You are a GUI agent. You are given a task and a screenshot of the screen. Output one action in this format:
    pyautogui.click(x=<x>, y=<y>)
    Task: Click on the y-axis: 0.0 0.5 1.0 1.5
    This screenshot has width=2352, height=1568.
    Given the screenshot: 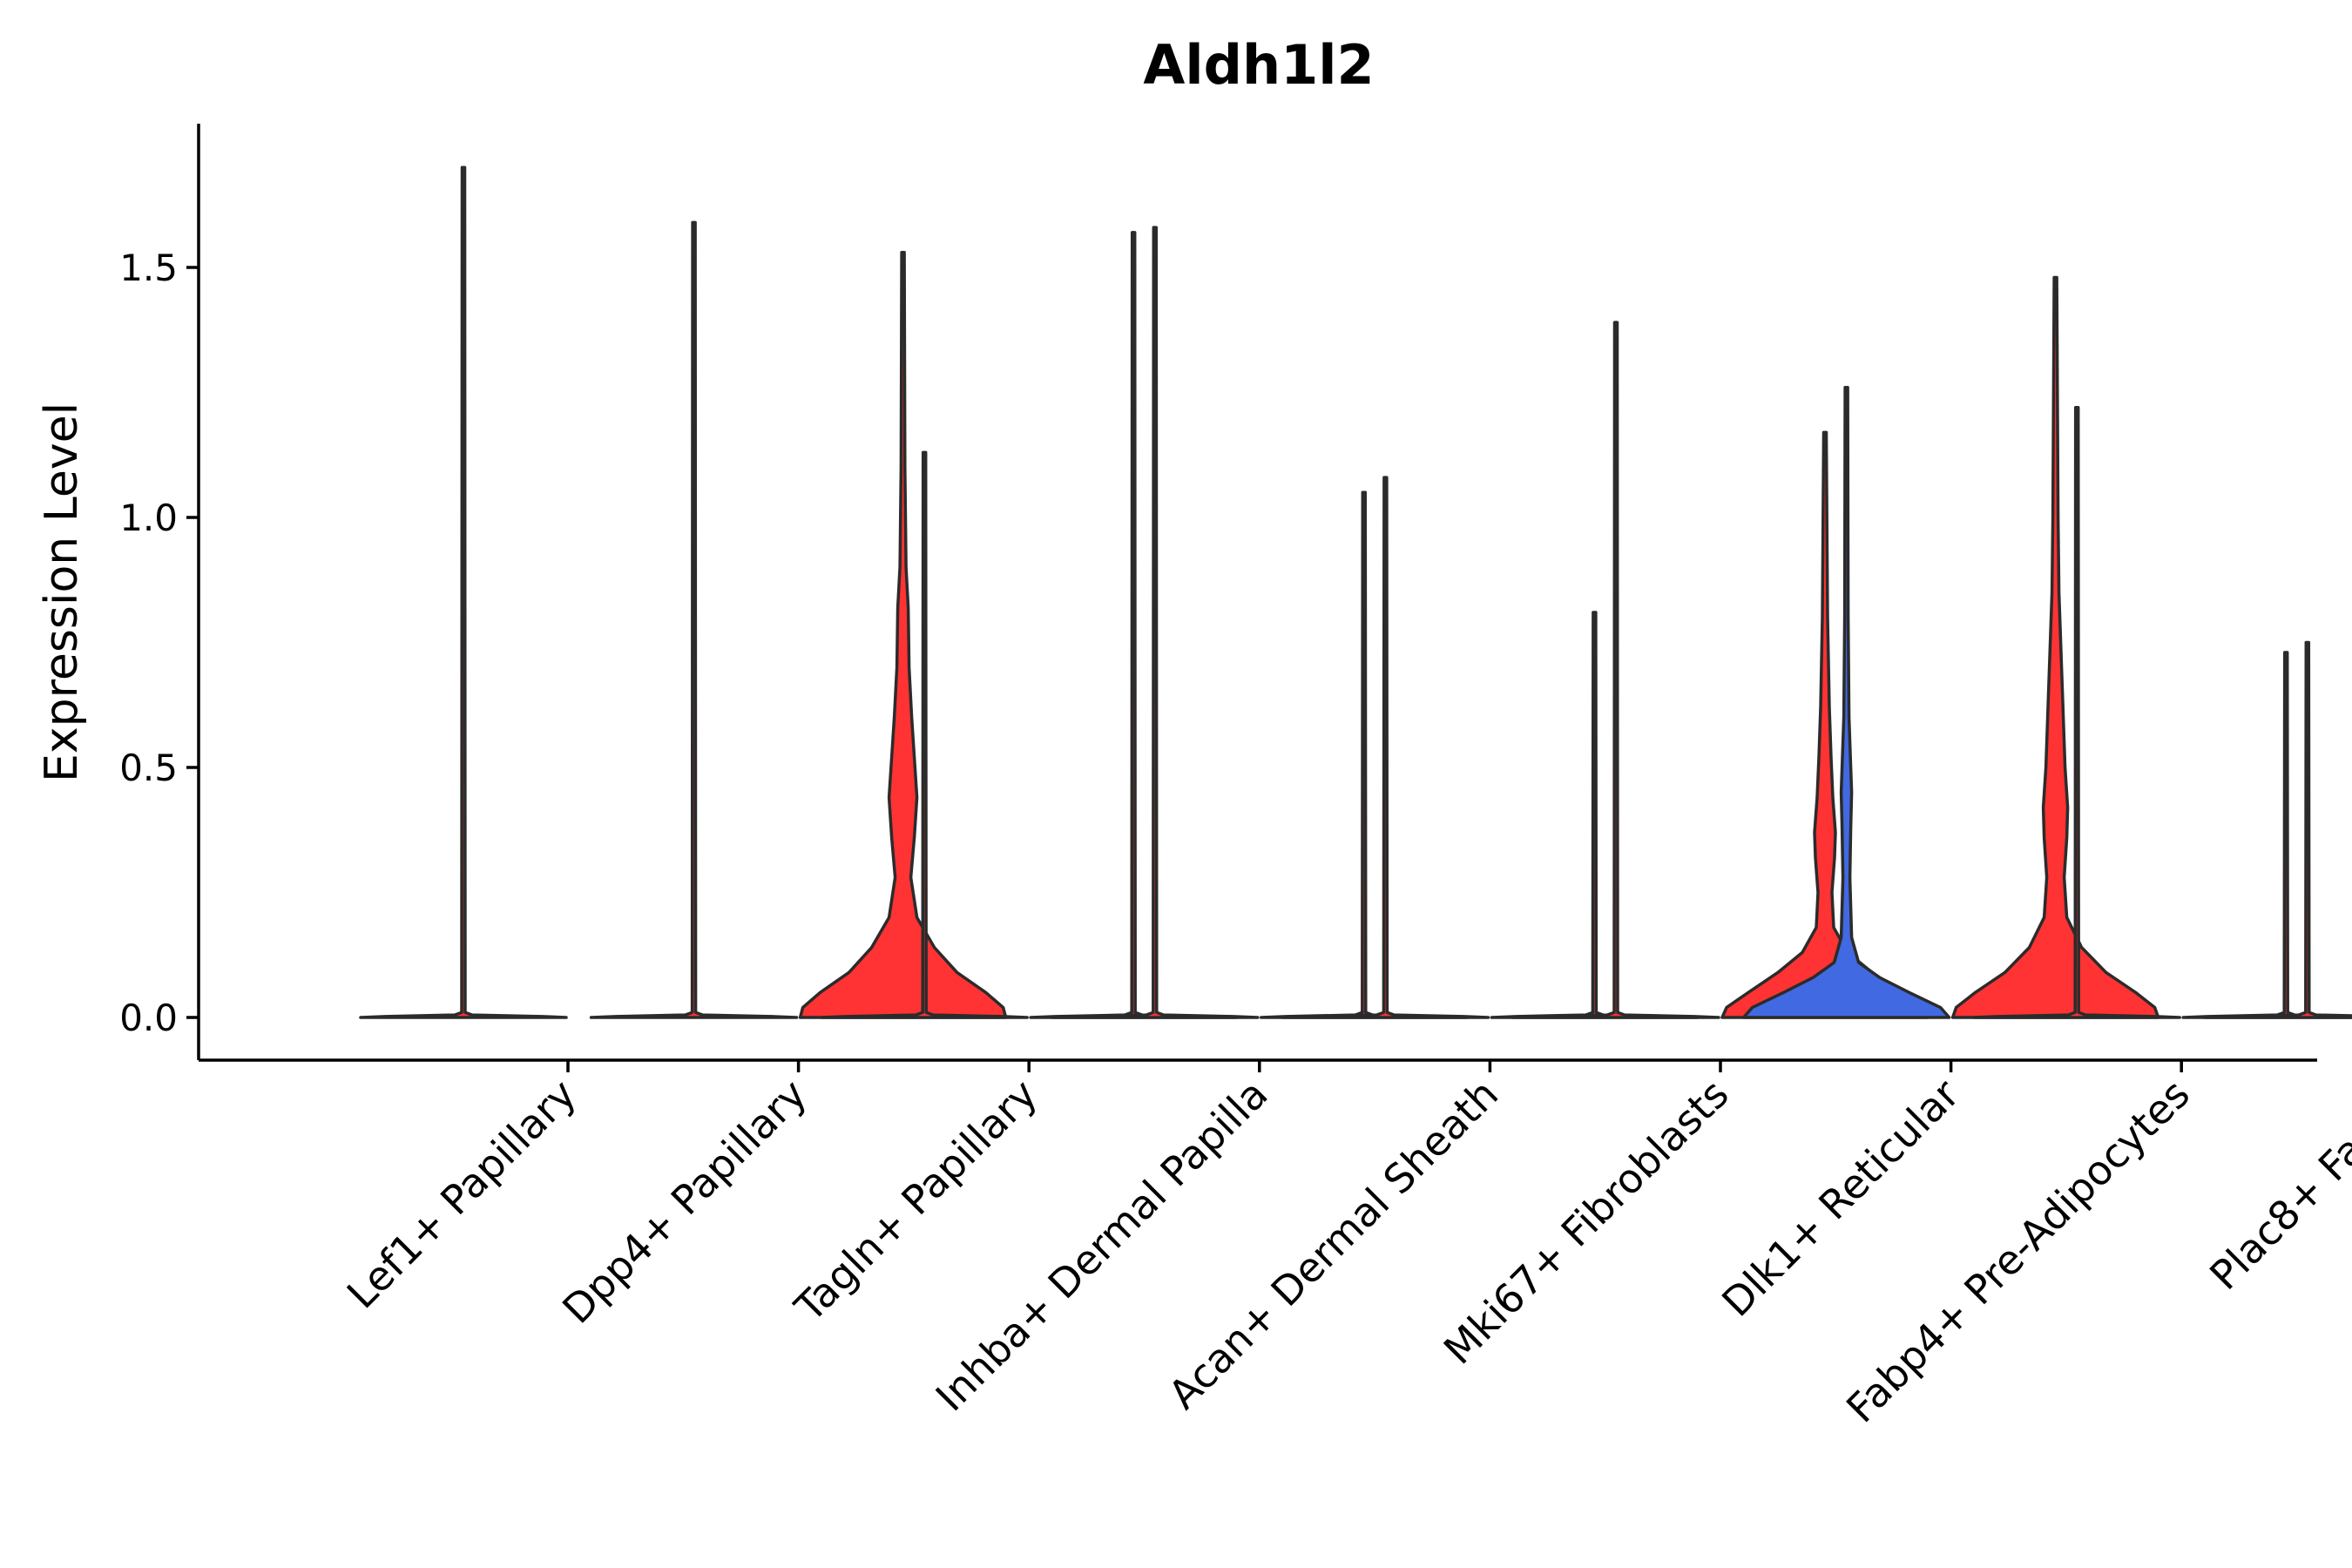 What is the action you would take?
    pyautogui.click(x=159, y=592)
    